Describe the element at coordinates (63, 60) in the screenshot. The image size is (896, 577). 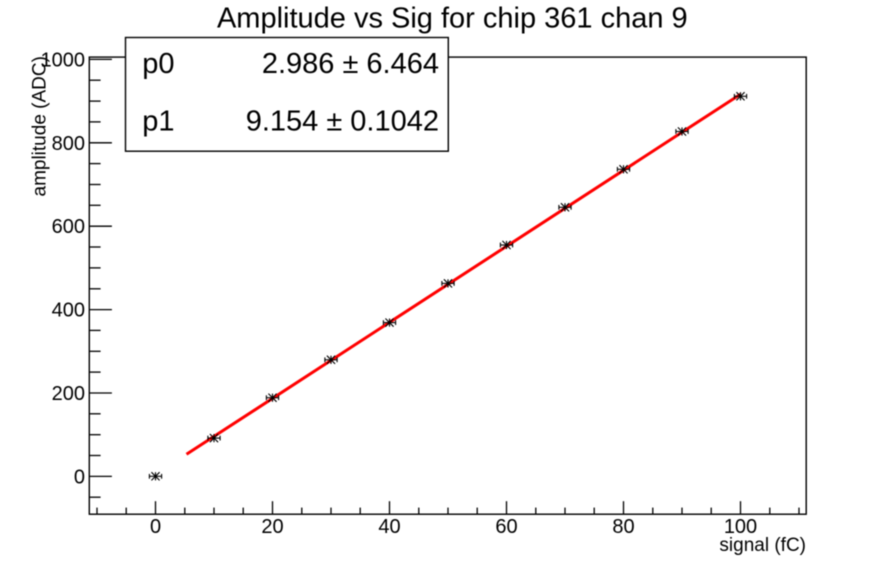
I see `svg-text: 1000` at that location.